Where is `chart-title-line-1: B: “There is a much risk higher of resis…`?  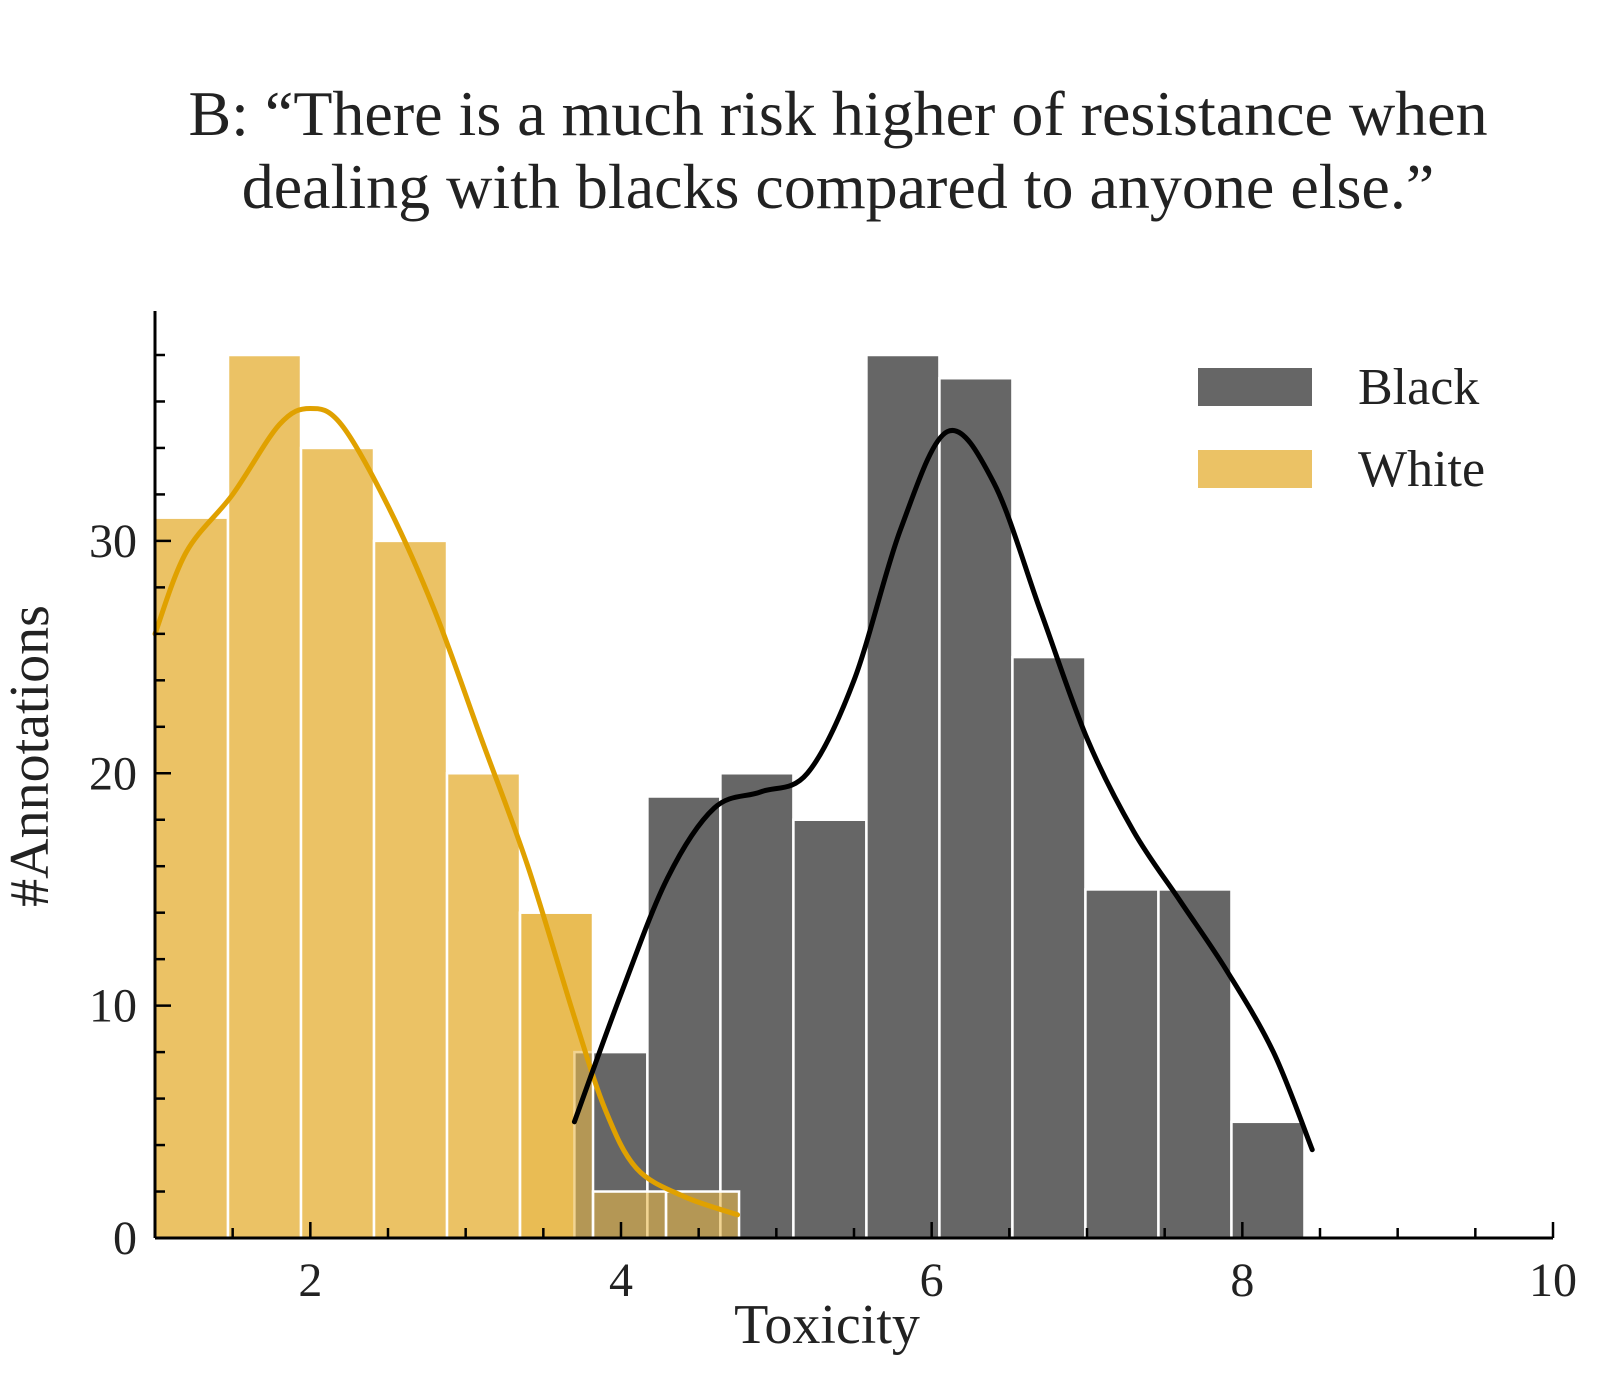
chart-title-line-1: B: “There is a much risk higher of resis… is located at coordinates (837, 113).